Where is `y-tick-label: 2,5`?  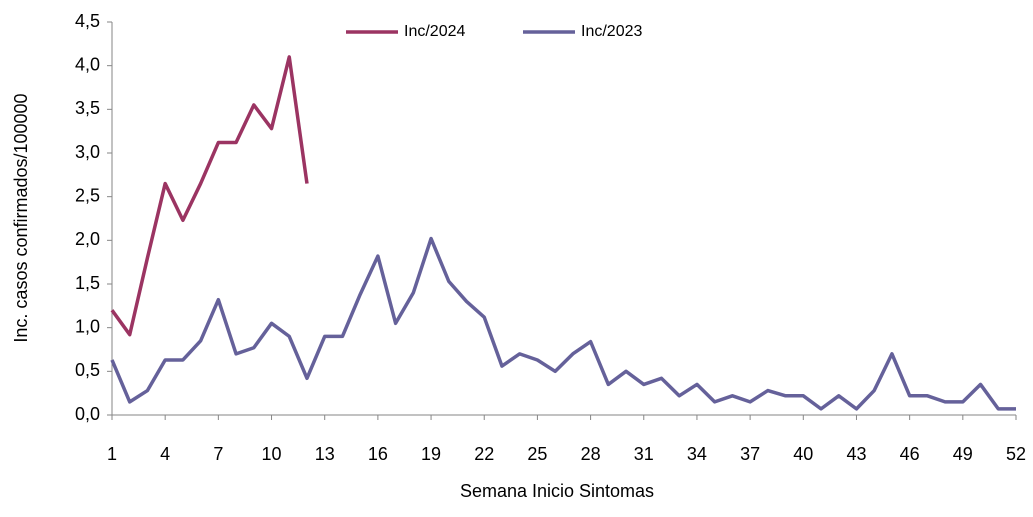
y-tick-label: 2,5 is located at coordinates (87, 195).